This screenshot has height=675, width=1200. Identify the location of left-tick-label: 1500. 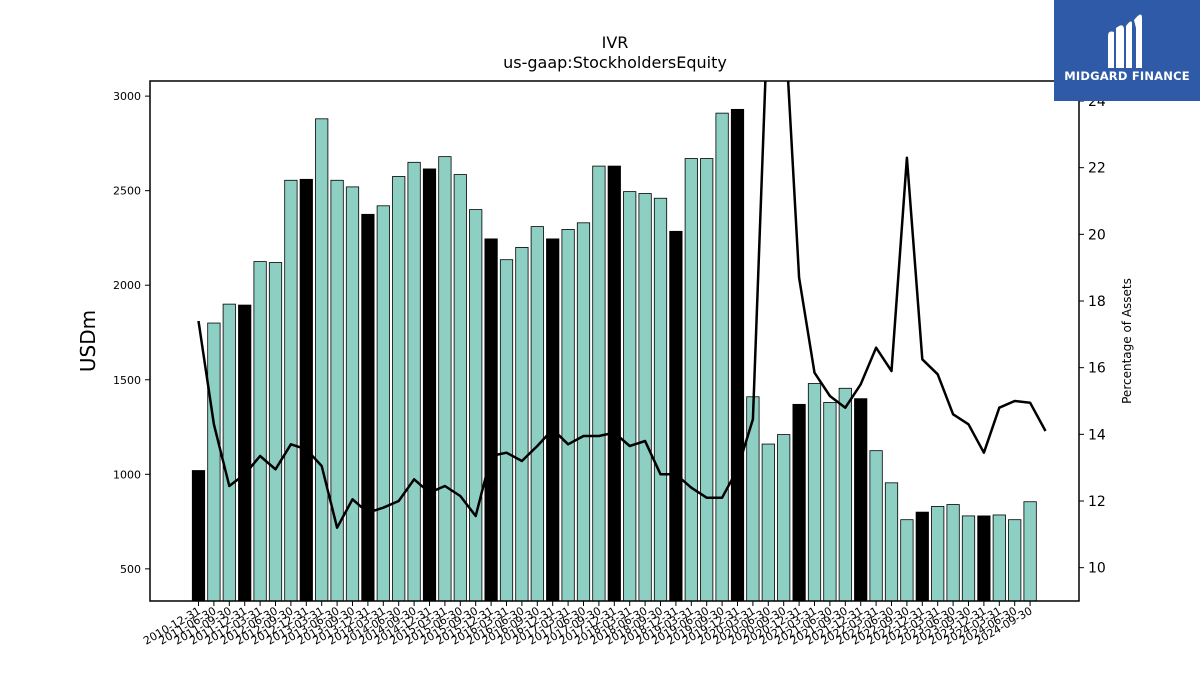
(127, 380).